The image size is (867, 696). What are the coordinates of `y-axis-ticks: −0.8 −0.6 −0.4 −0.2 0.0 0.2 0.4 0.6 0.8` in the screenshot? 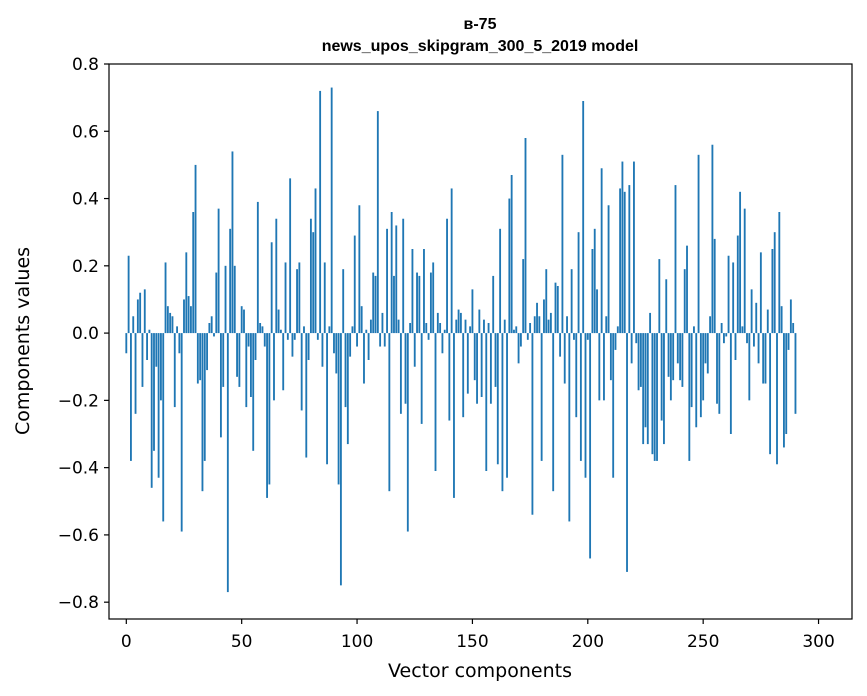 It's located at (83, 334).